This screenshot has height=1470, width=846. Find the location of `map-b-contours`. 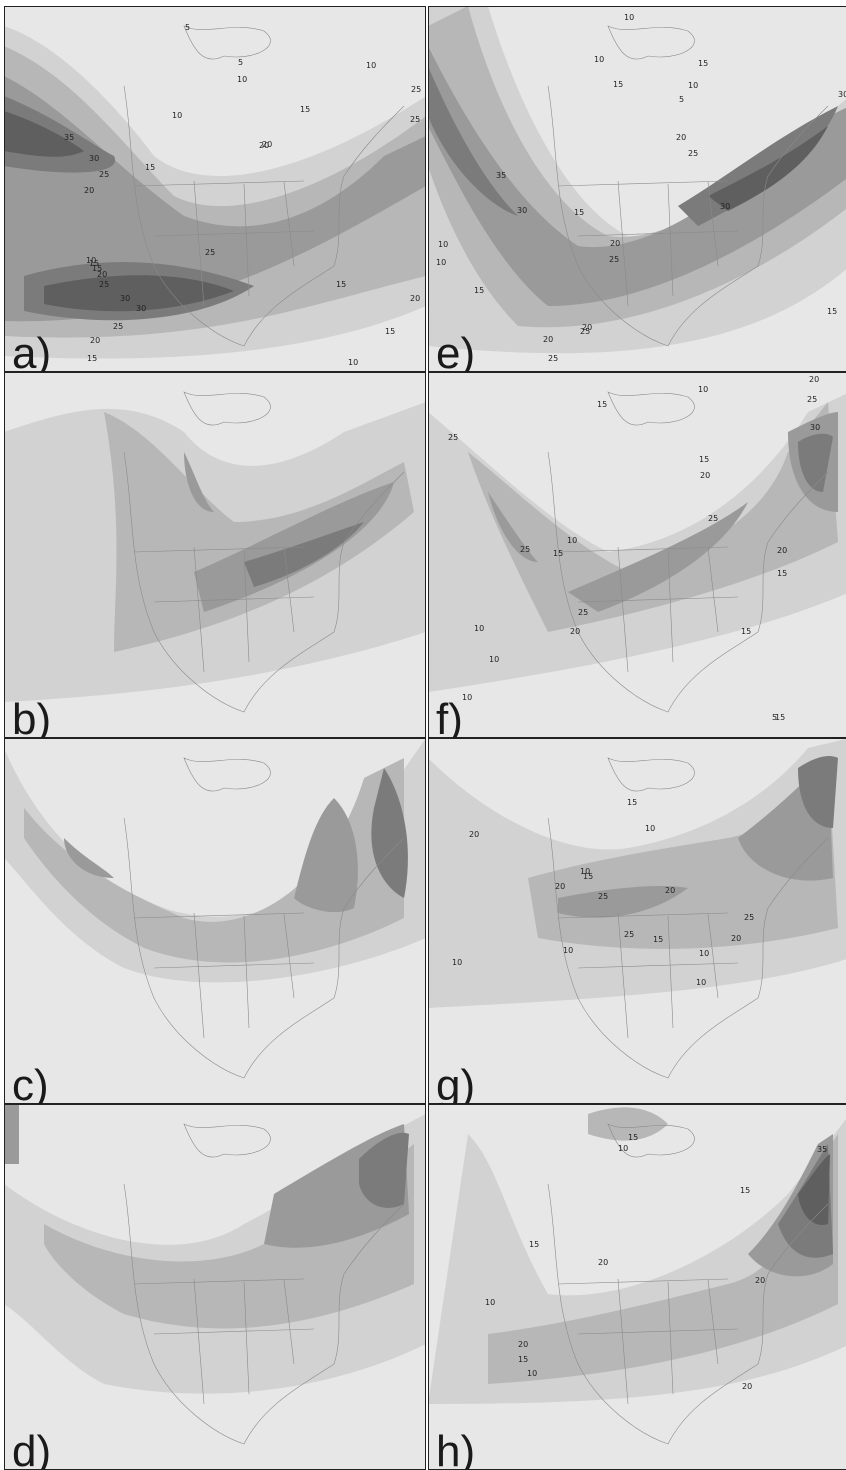

map-b-contours is located at coordinates (215, 555).